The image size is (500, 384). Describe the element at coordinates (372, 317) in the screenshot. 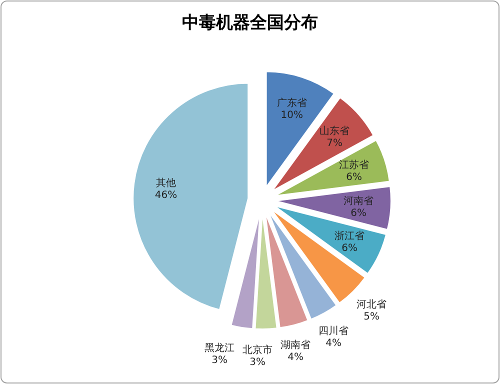

I see `data-label: 5%` at that location.